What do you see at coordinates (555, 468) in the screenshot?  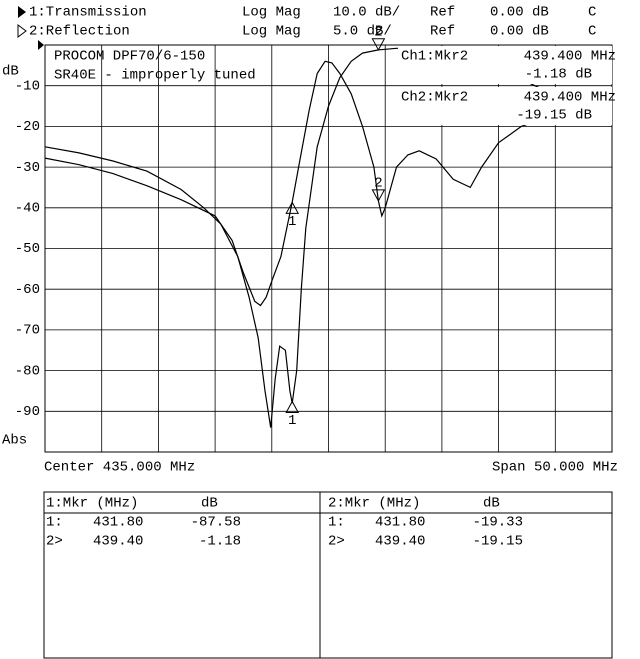 I see `footer-right: Span 50.000 MHz` at bounding box center [555, 468].